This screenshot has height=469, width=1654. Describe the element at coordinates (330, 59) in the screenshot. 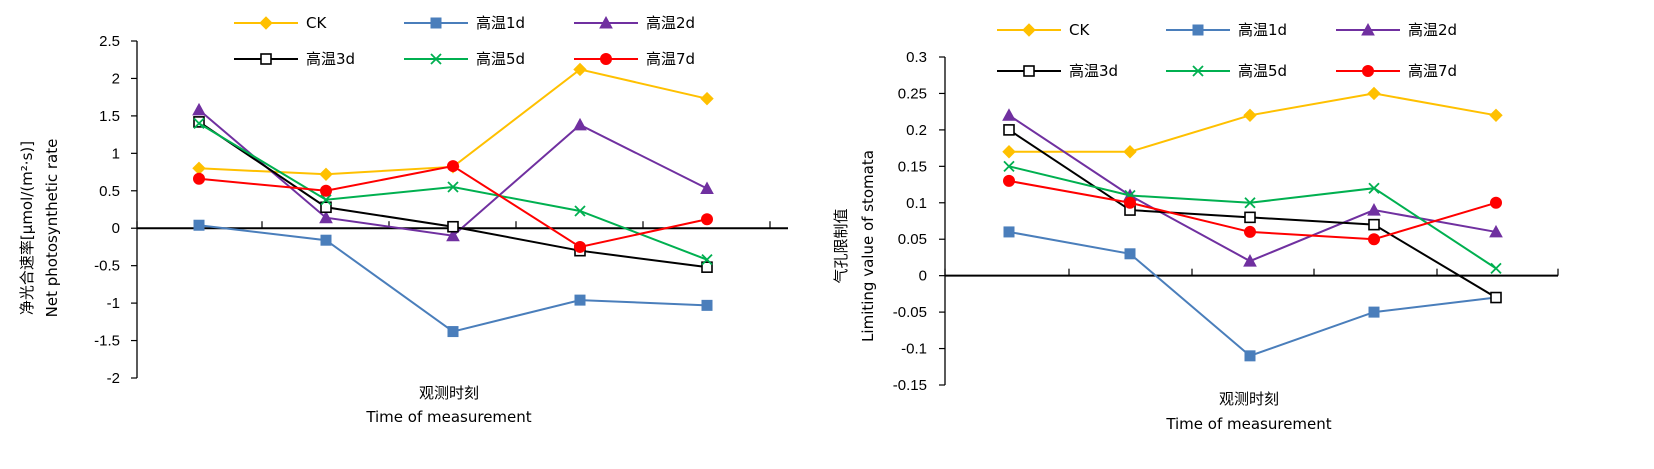

I see `legend-label: 高温3d` at that location.